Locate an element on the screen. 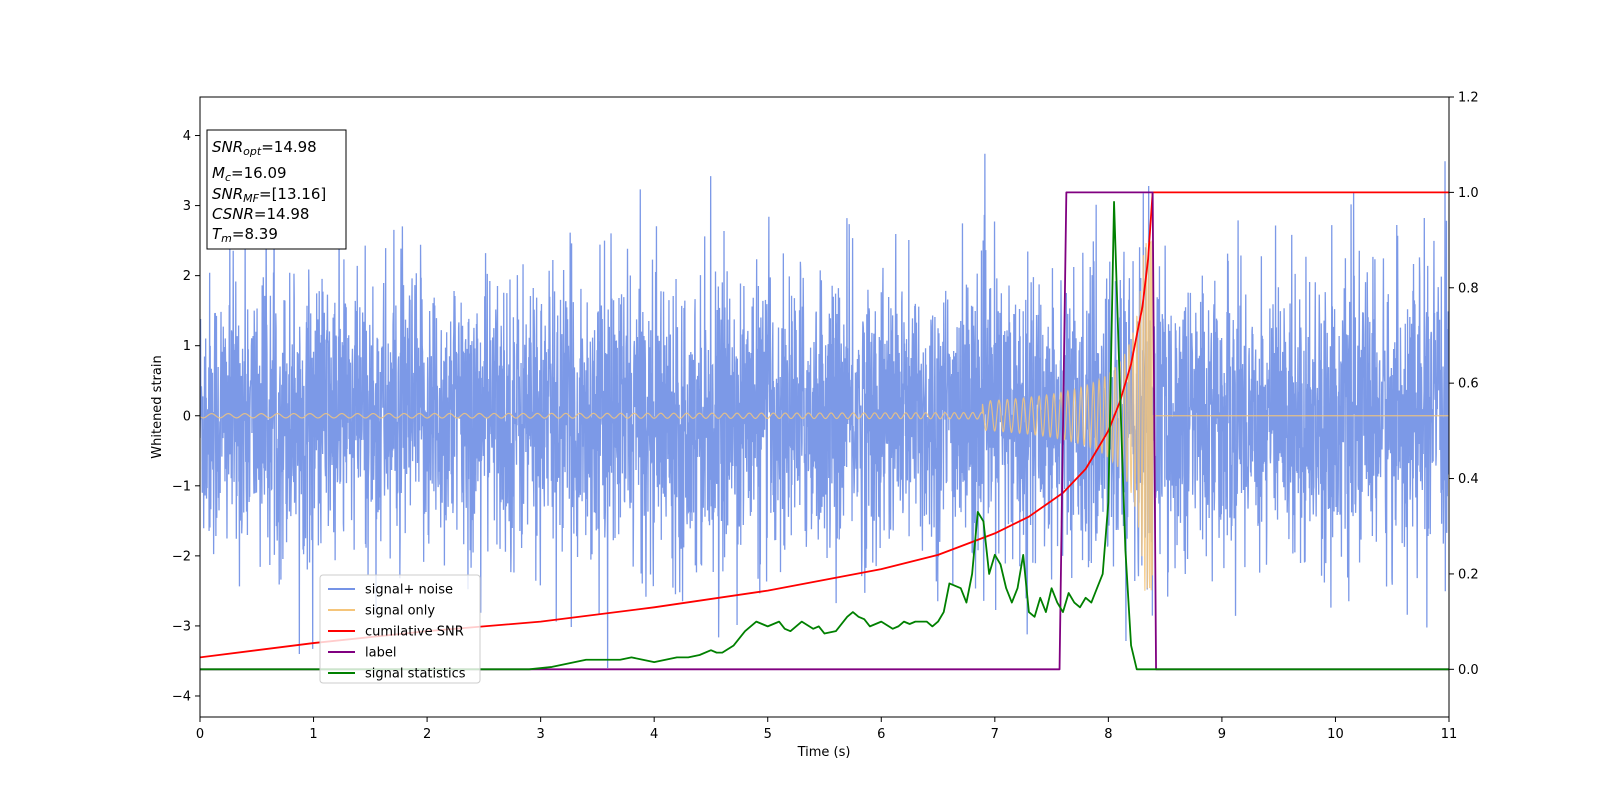 This screenshot has width=1600, height=800. x-tick-label: 5 is located at coordinates (768, 734).